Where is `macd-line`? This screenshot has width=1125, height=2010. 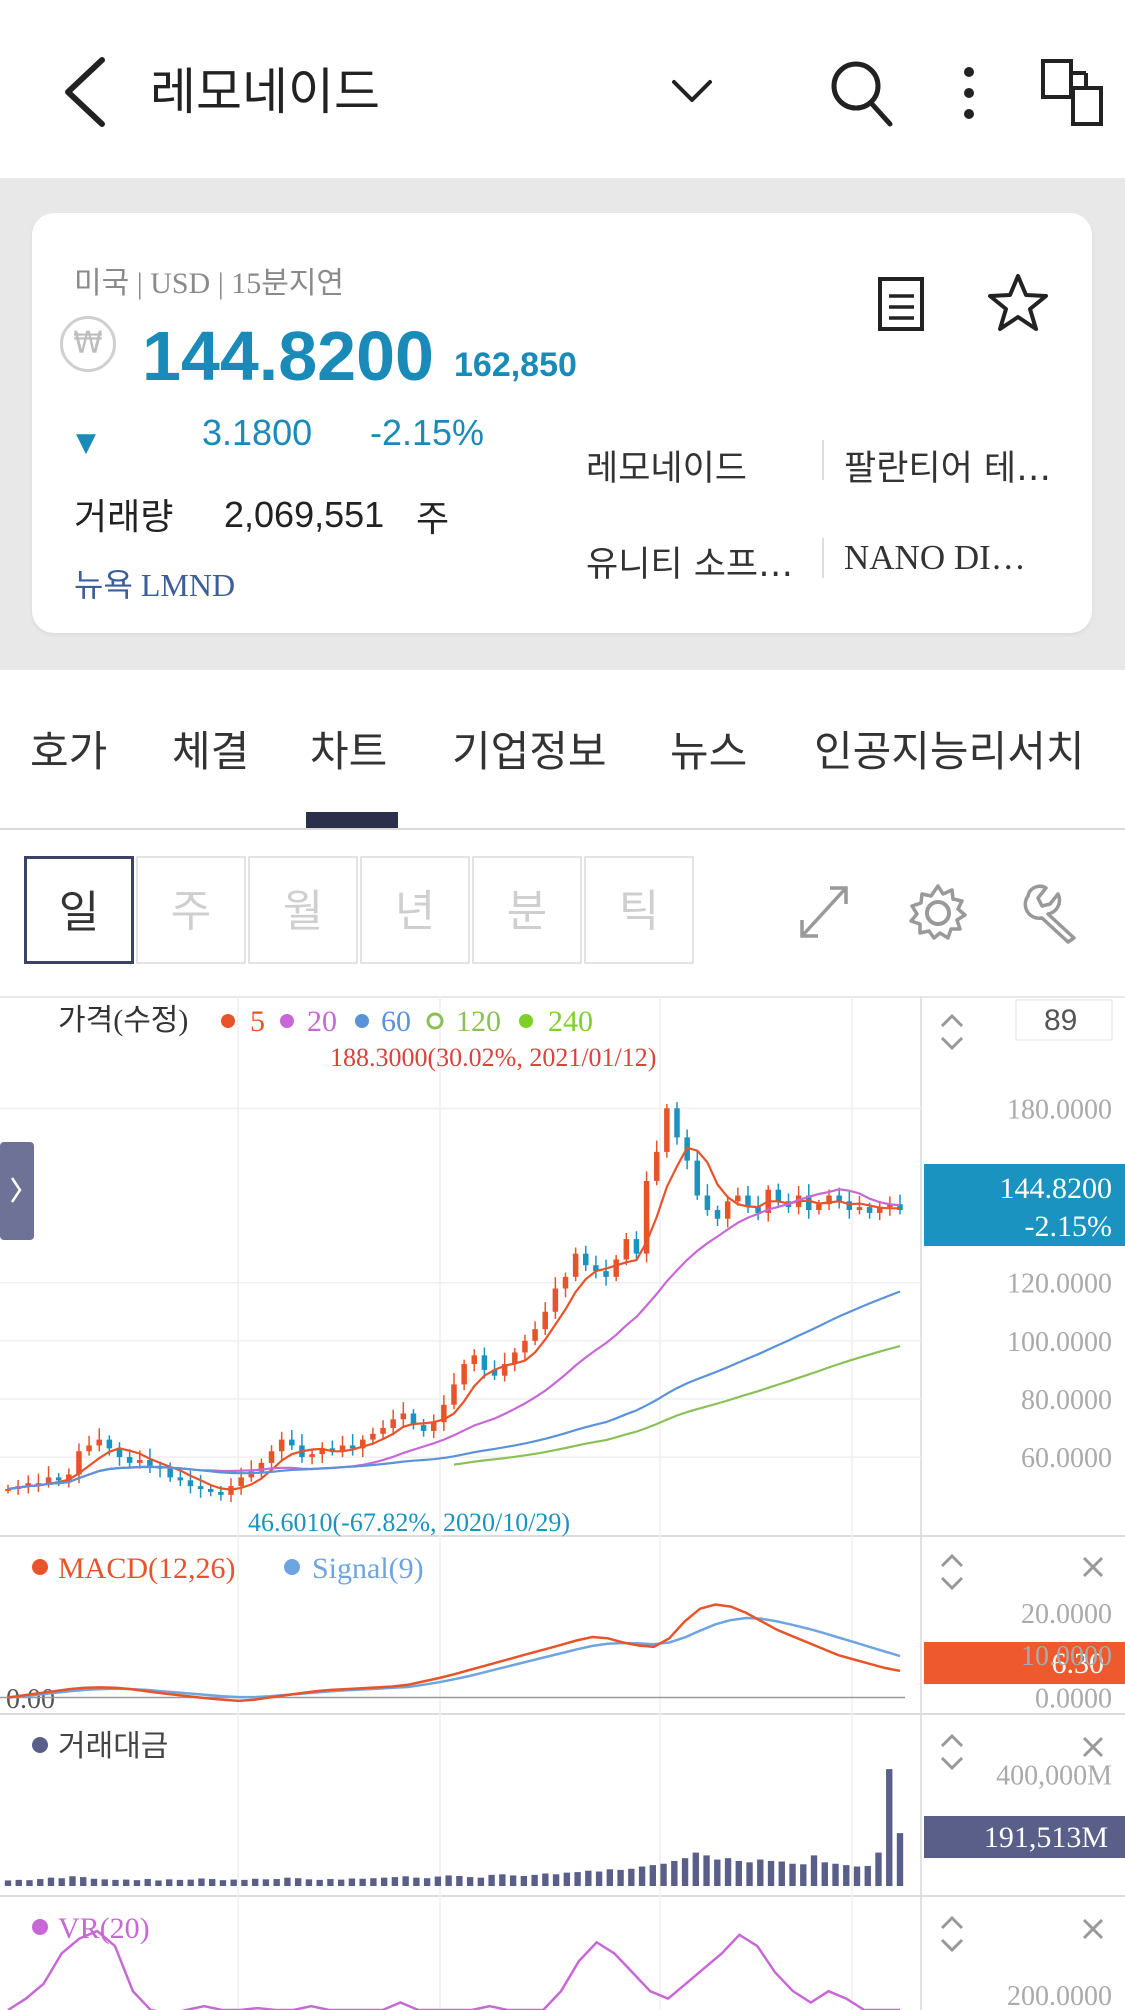
macd-line is located at coordinates (454, 1653).